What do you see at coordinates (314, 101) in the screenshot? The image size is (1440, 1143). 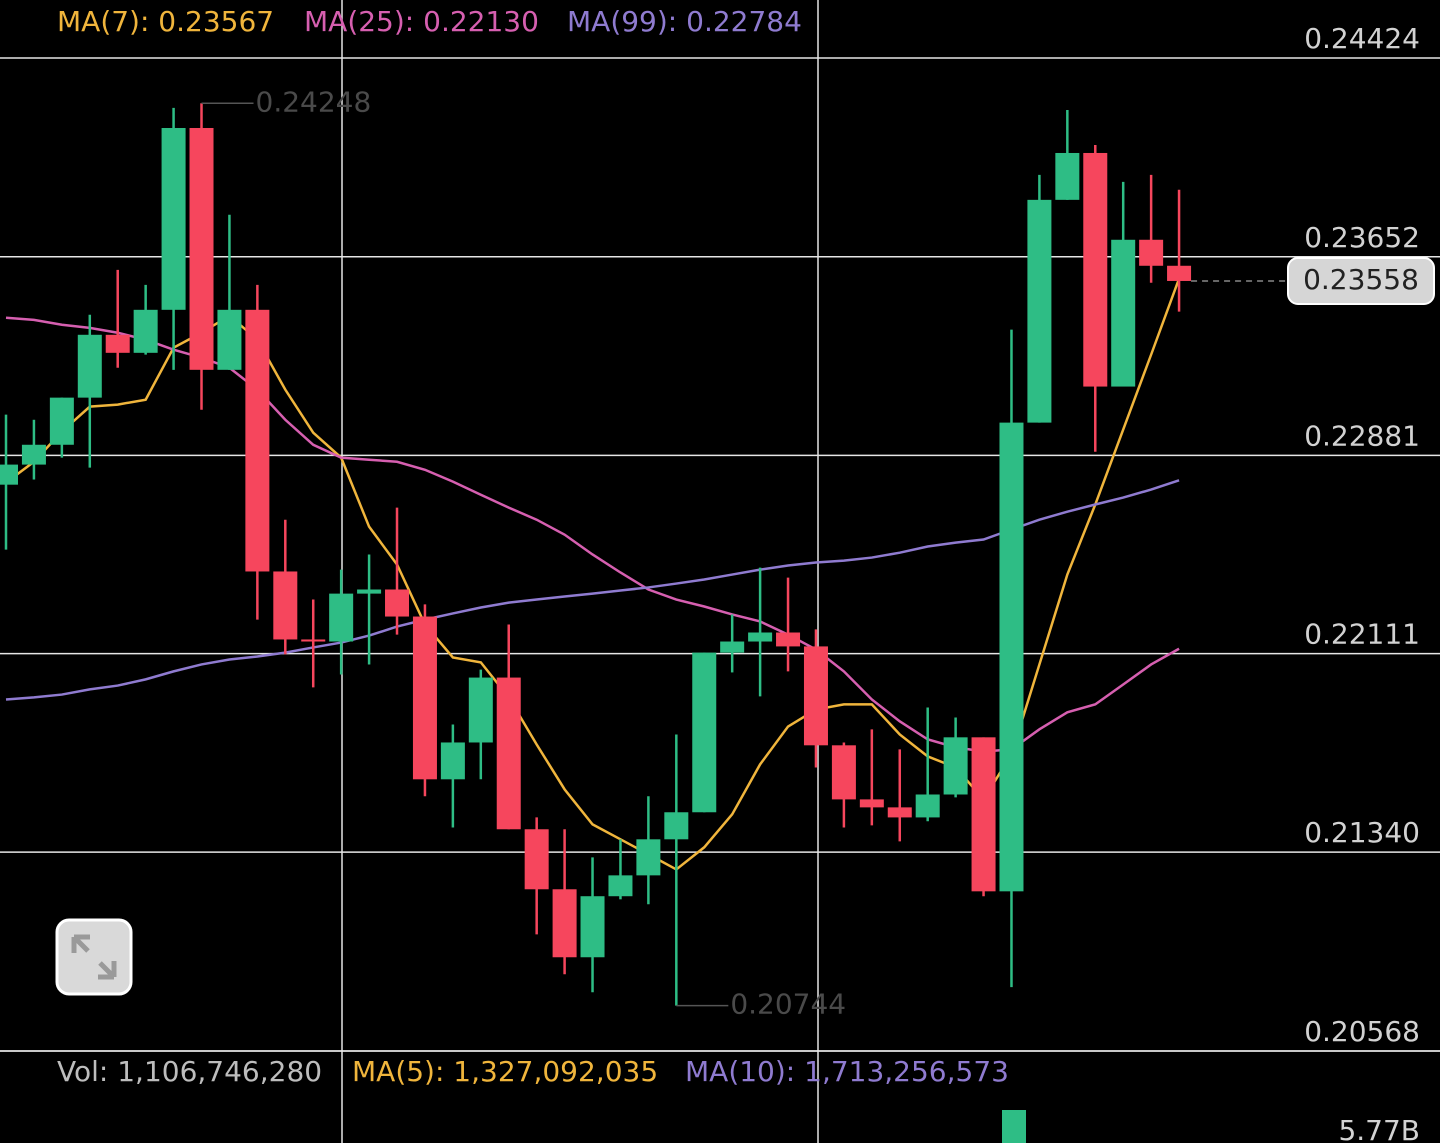 I see `high-marker-label: 0.24248` at bounding box center [314, 101].